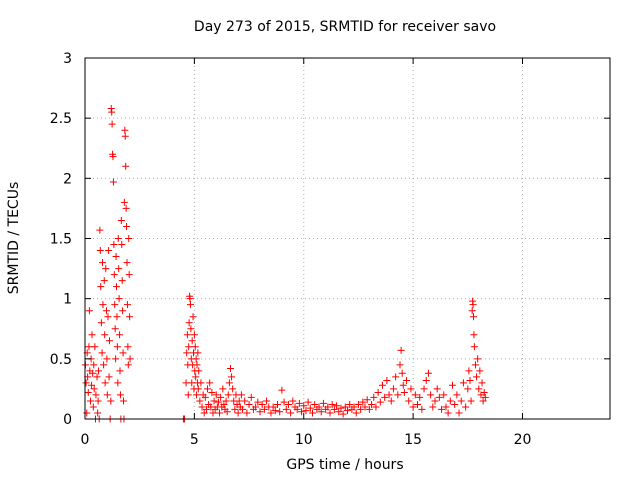 This screenshot has width=640, height=480. I want to click on y-tick-label: 1, so click(67, 300).